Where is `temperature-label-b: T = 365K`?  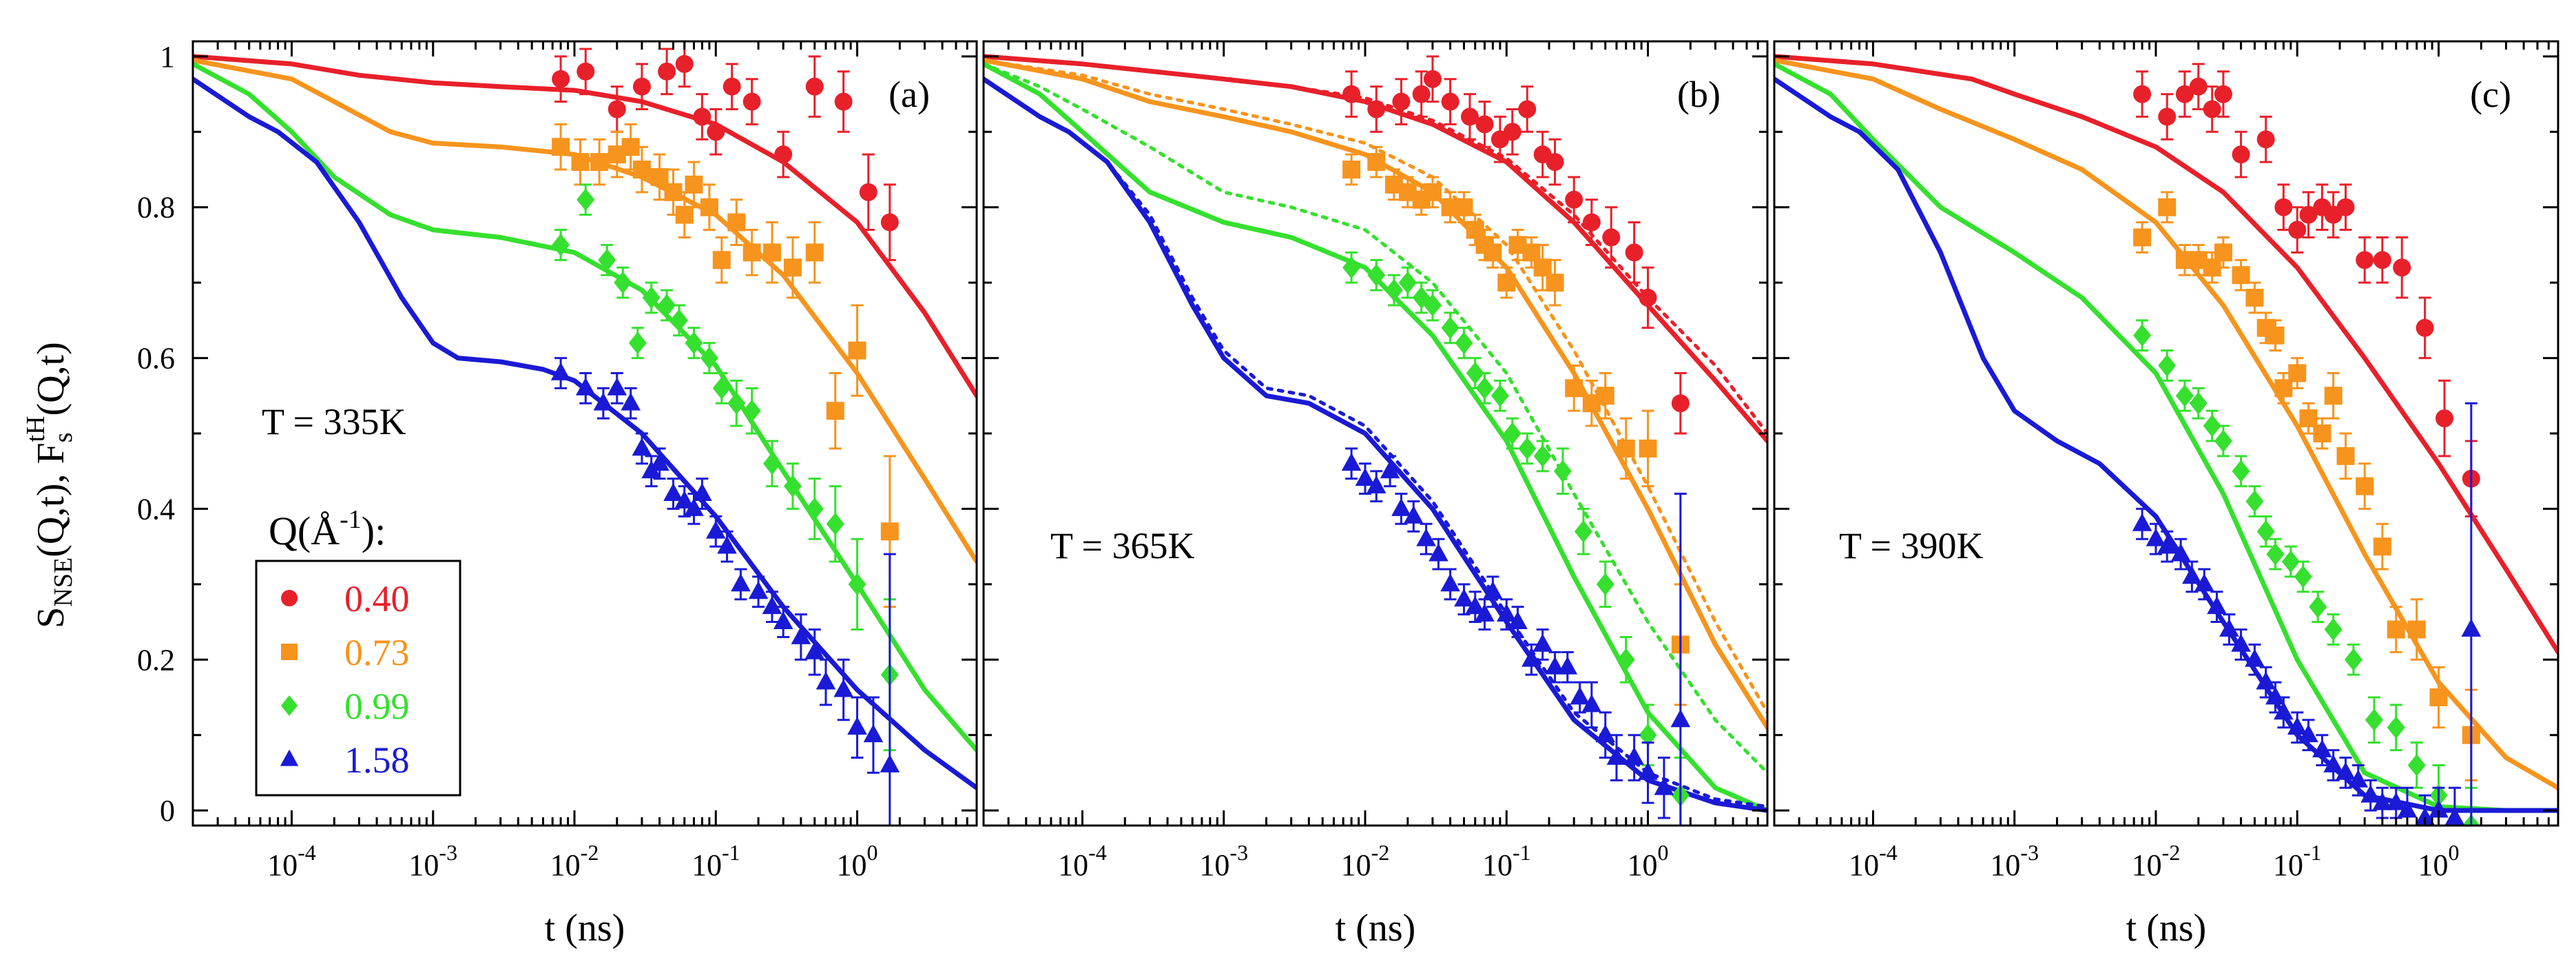 temperature-label-b: T = 365K is located at coordinates (1122, 545).